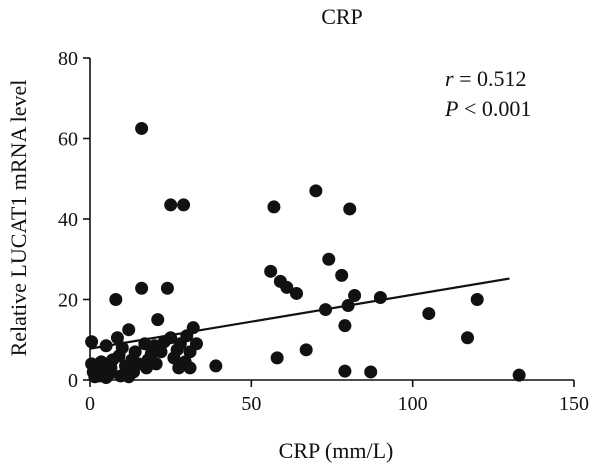  Describe the element at coordinates (251, 404) in the screenshot. I see `x-tick-label: 50` at that location.